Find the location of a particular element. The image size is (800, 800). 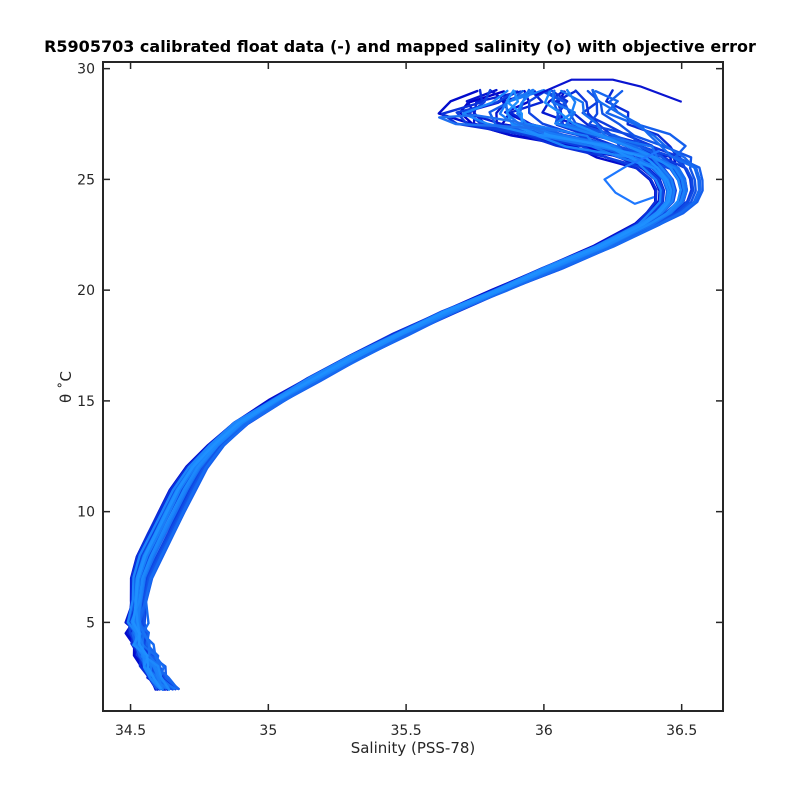

x-tick-label: 36.5 is located at coordinates (681, 731).